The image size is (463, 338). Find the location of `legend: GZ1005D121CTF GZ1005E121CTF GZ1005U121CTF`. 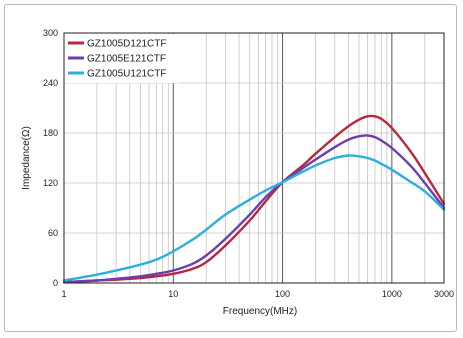

legend: GZ1005D121CTF GZ1005E121CTF GZ1005U121CTF is located at coordinates (121, 58).